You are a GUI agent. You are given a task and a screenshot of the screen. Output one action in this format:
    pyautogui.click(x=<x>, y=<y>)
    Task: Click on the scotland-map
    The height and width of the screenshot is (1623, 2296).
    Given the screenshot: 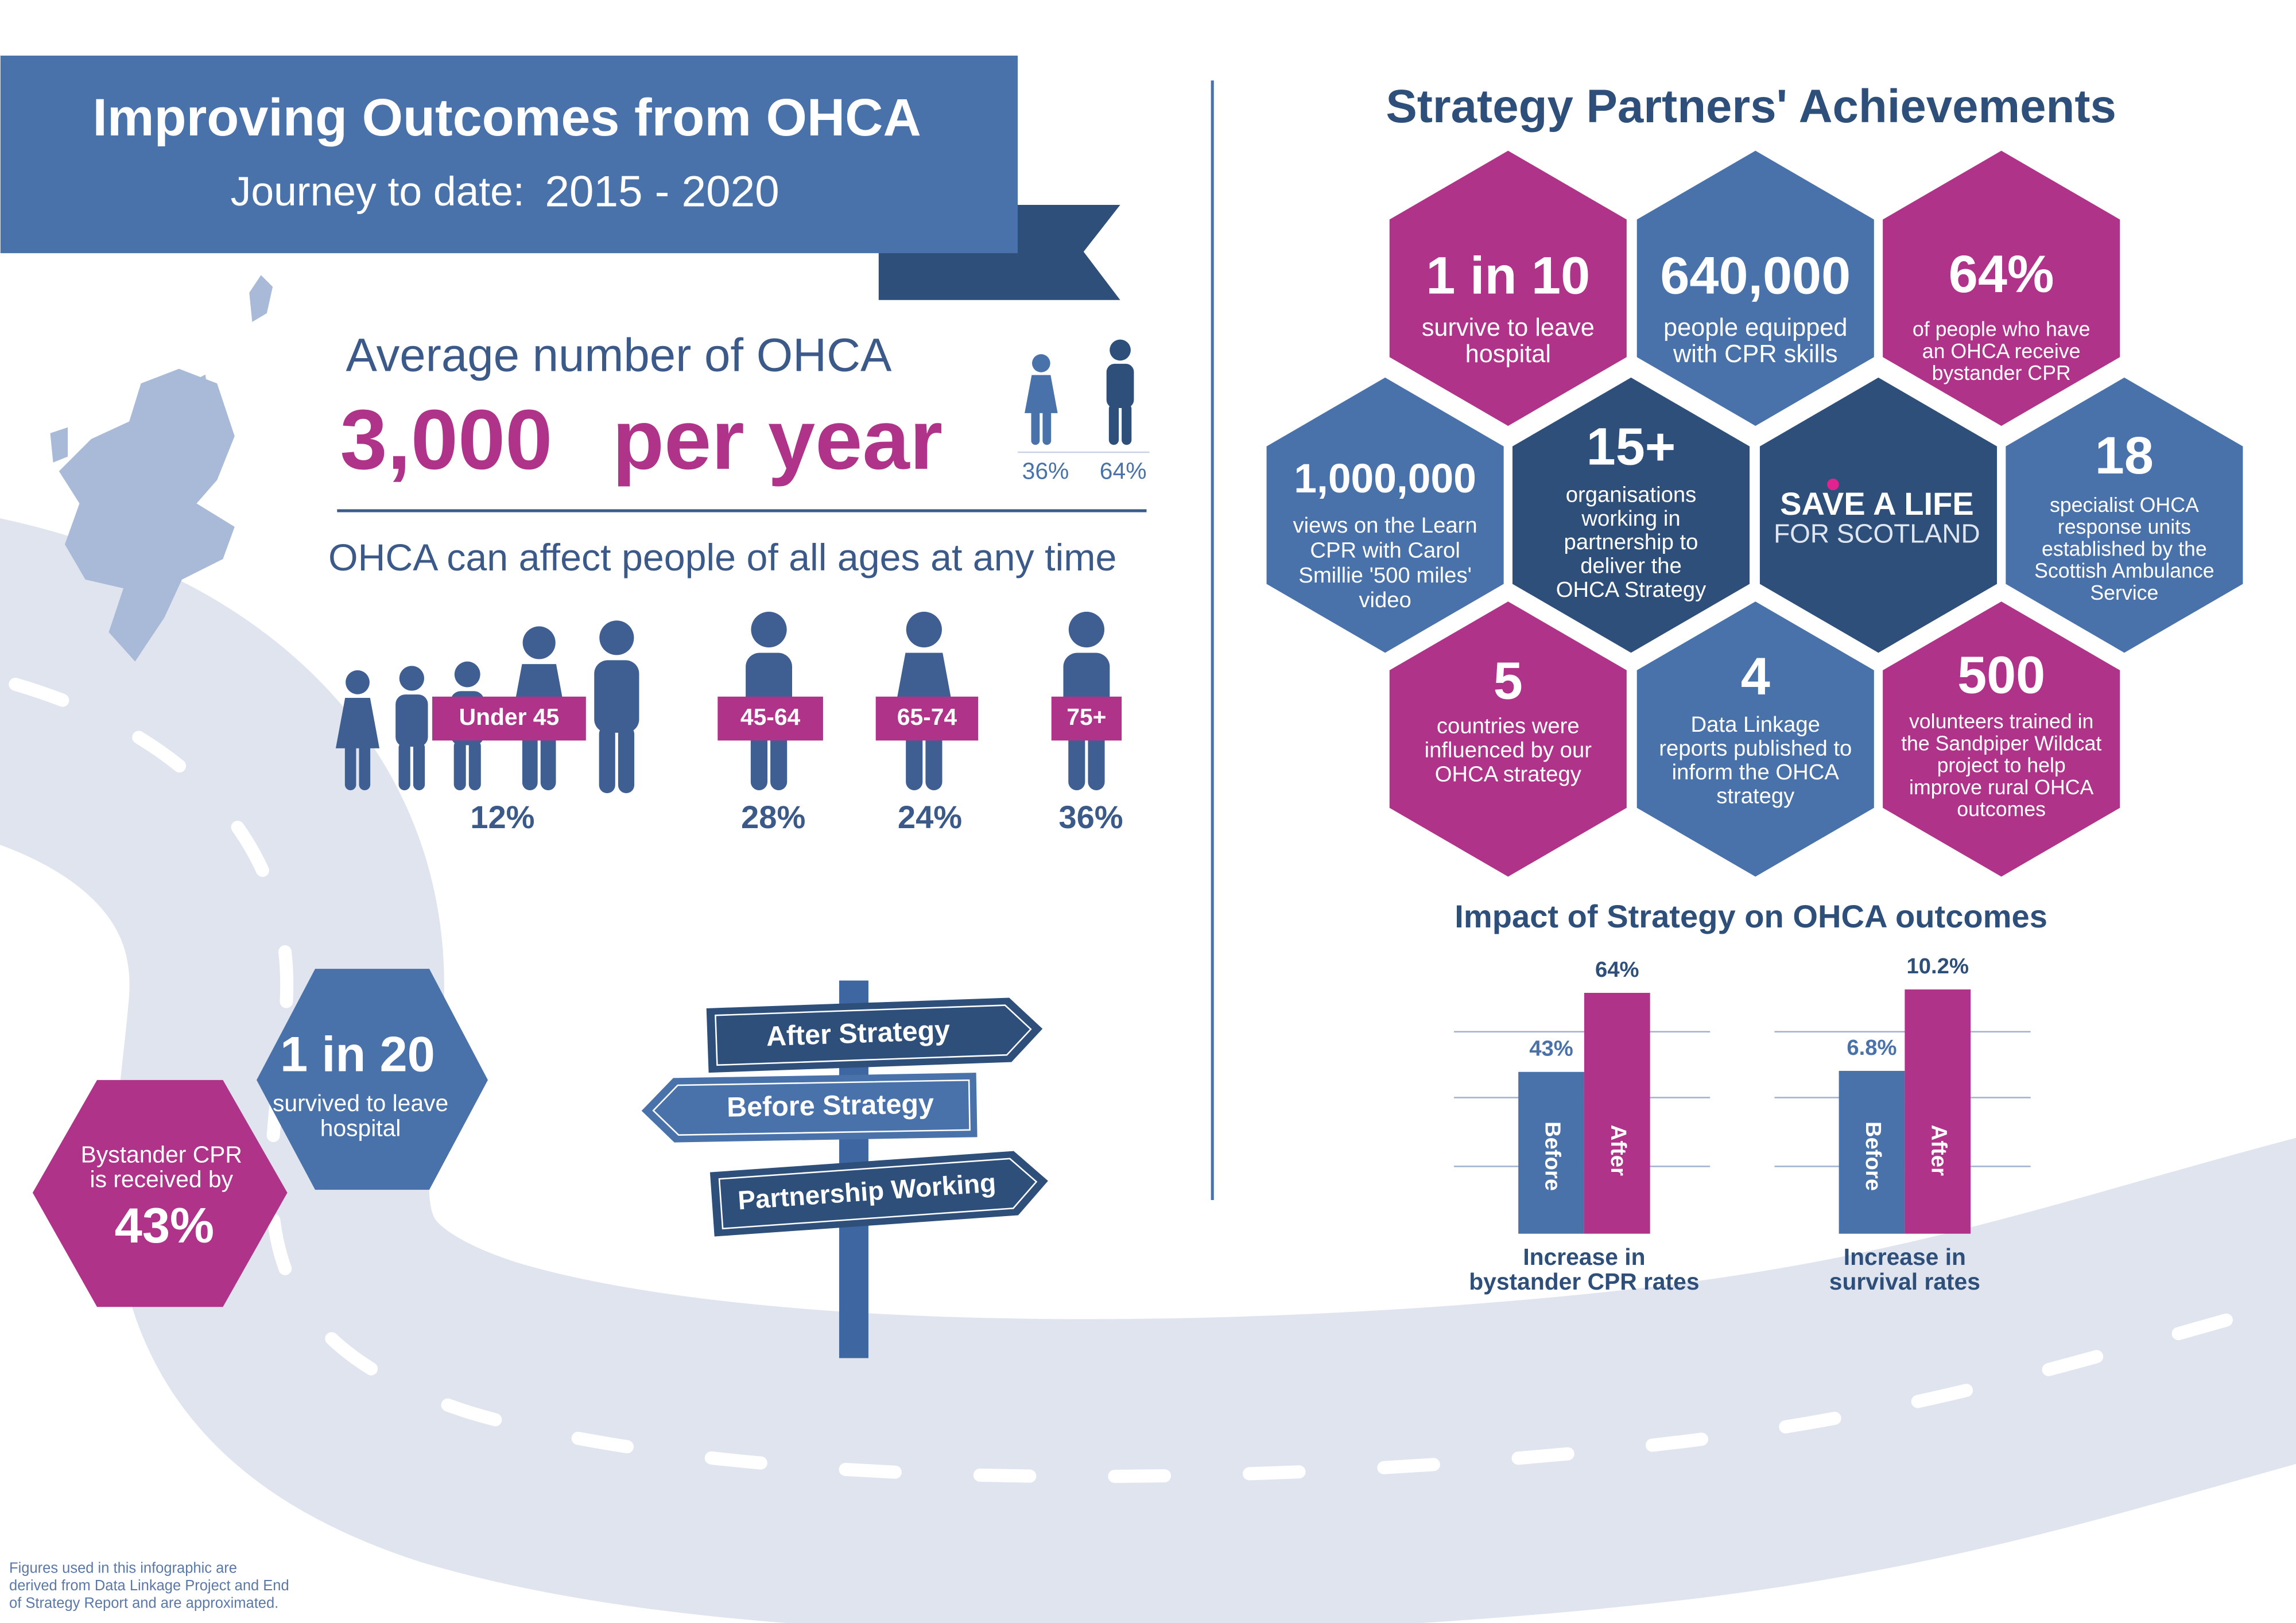 What is the action you would take?
    pyautogui.click(x=161, y=468)
    